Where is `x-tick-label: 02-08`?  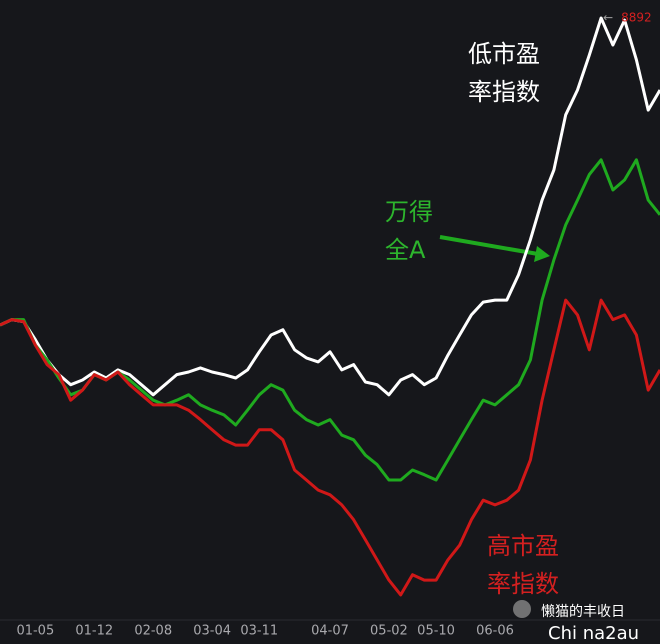
x-tick-label: 02-08 is located at coordinates (153, 631).